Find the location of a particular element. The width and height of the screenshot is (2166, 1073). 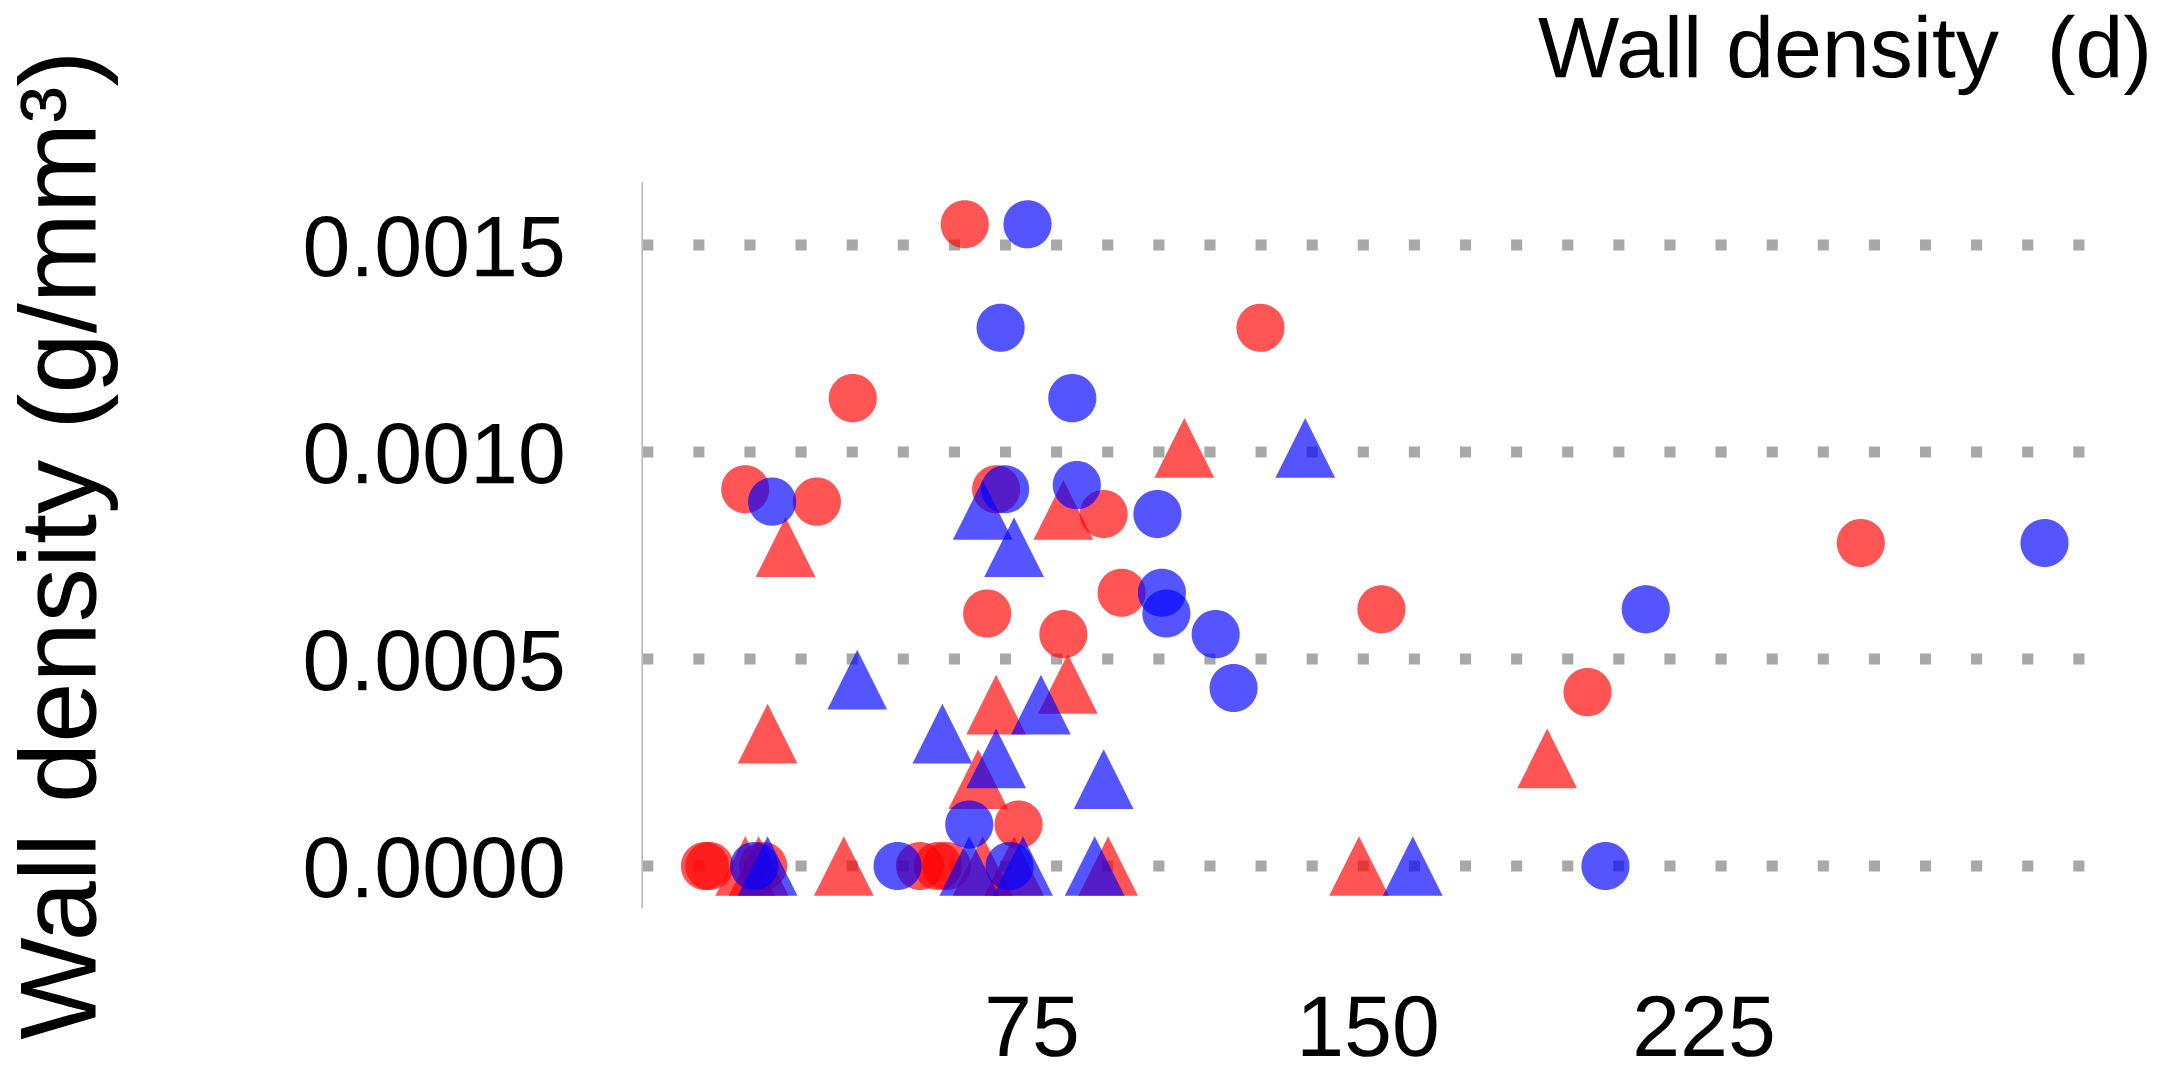

chart-title: Wall density (d) is located at coordinates (1842, 55).